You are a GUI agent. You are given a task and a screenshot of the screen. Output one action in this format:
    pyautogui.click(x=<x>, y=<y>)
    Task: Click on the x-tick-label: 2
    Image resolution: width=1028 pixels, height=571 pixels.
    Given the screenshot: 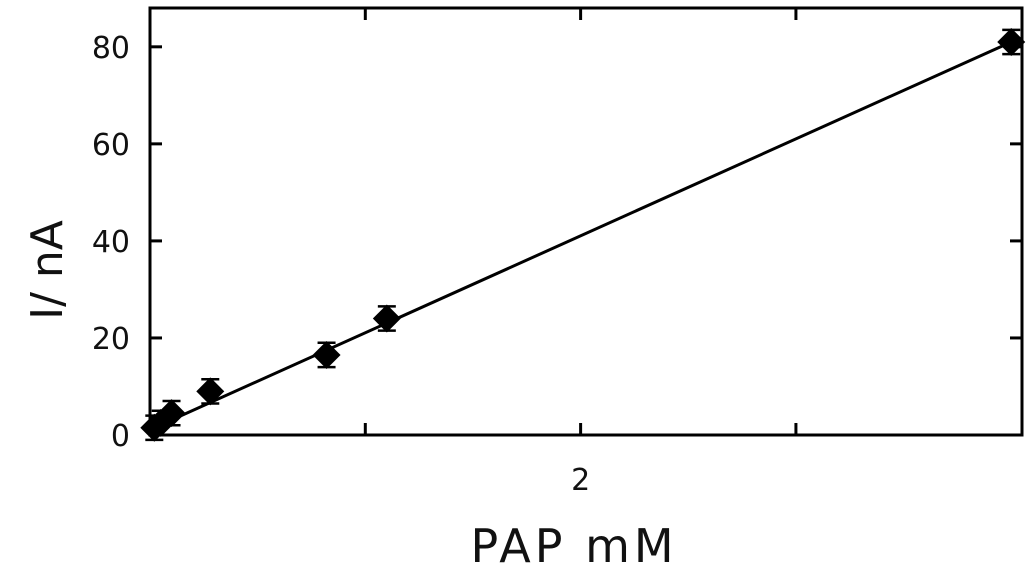 What is the action you would take?
    pyautogui.click(x=580, y=480)
    